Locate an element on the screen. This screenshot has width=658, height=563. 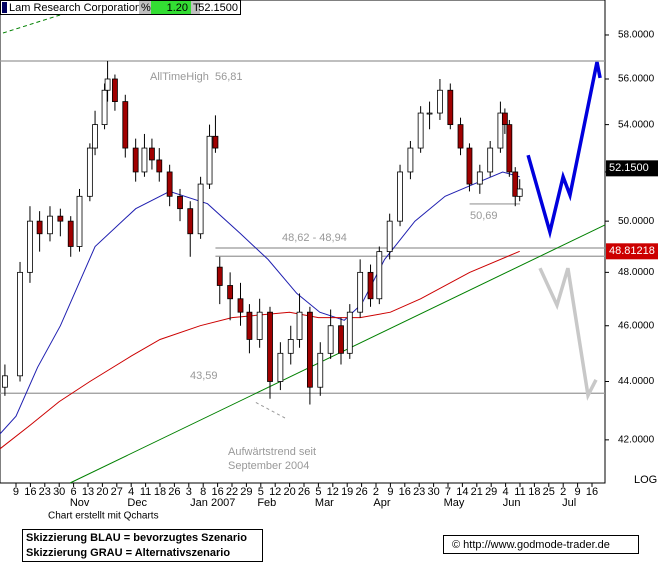
legend-blue: Skizzierung BLAU = bevorzugtes Szenario is located at coordinates (136, 538).